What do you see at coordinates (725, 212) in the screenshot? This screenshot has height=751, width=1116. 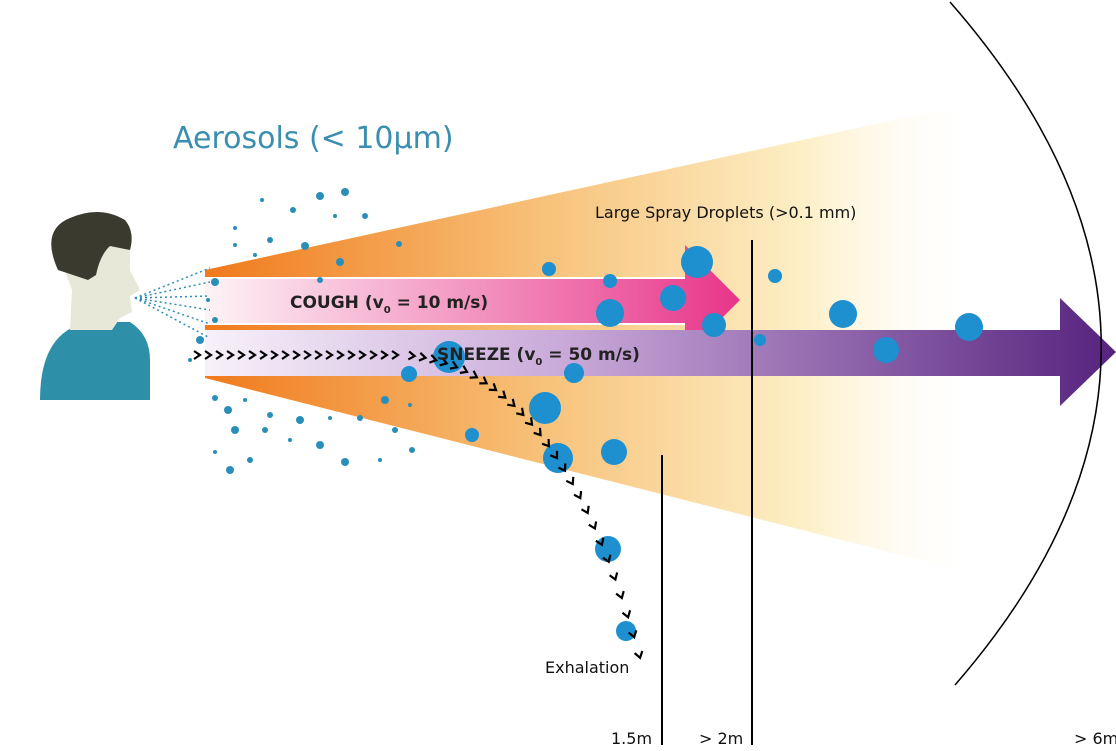 I see `droplets-label: Large Spray Droplets (>0.1 mm)` at bounding box center [725, 212].